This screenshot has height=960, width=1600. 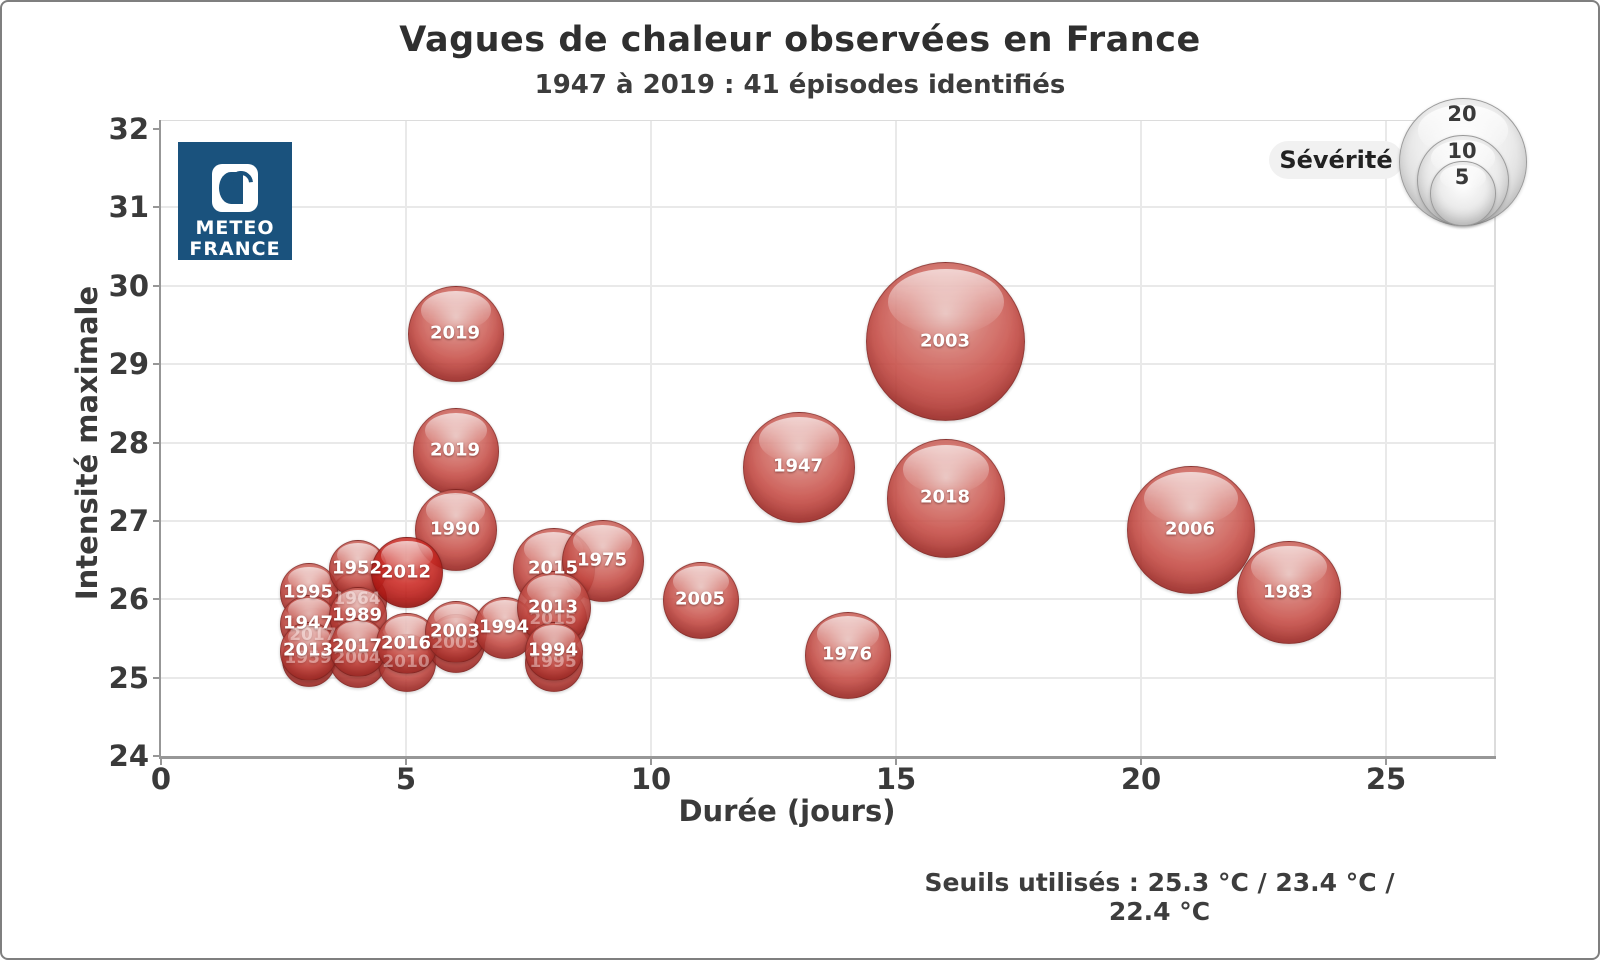 What do you see at coordinates (128, 442) in the screenshot?
I see `y-tick-28: 28` at bounding box center [128, 442].